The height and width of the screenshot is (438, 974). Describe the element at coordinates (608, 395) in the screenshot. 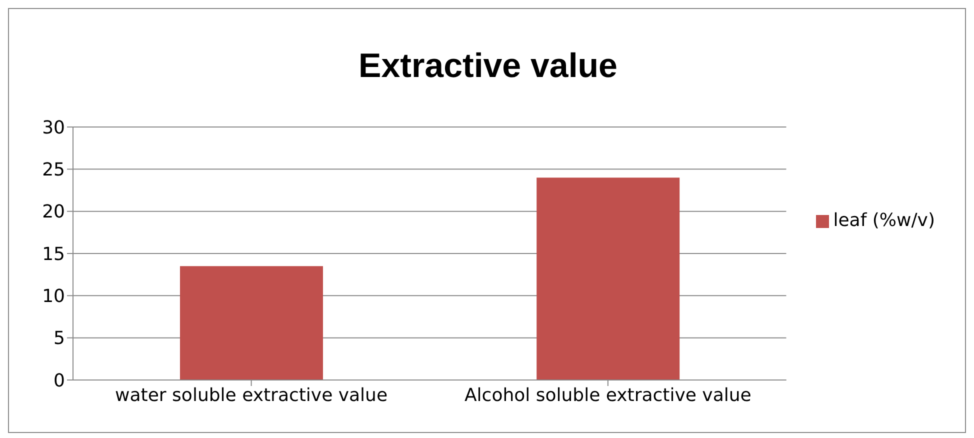

I see `x-tick-label: Alcohol soluble extractive value` at that location.